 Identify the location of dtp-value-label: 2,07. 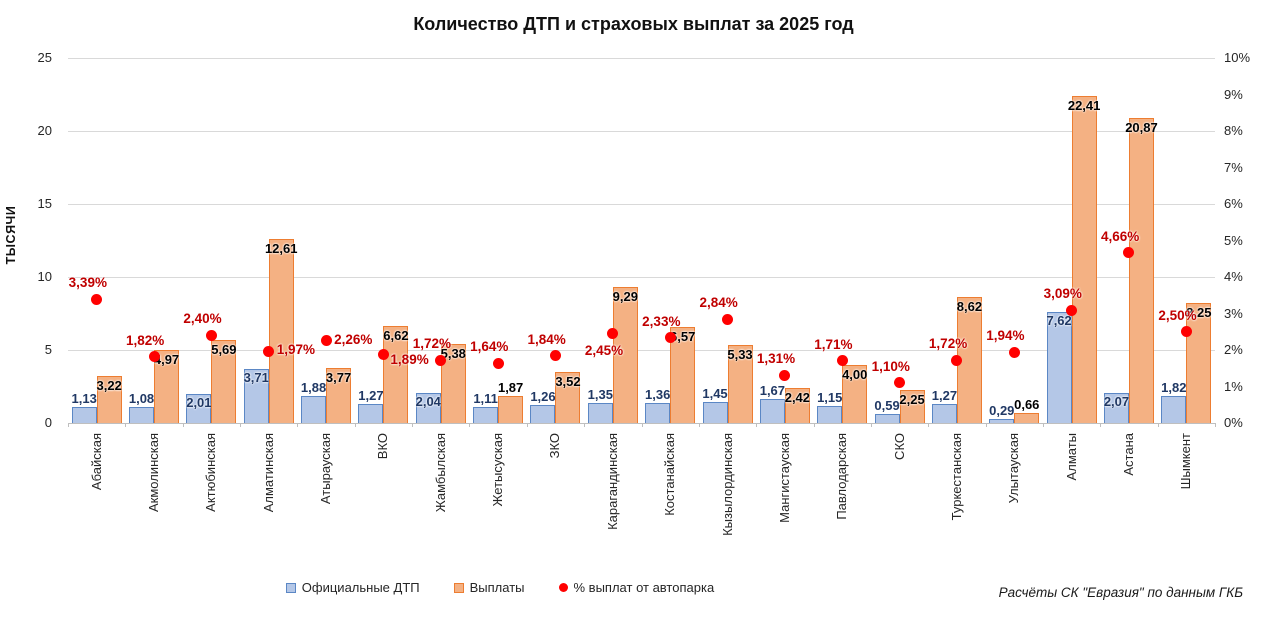
(1116, 401).